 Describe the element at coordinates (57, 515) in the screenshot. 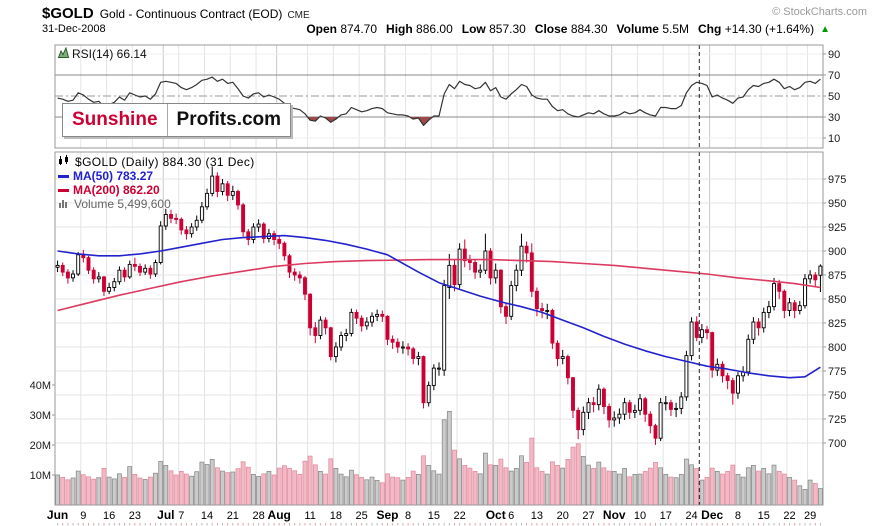

I see `svg-text: Jun` at that location.